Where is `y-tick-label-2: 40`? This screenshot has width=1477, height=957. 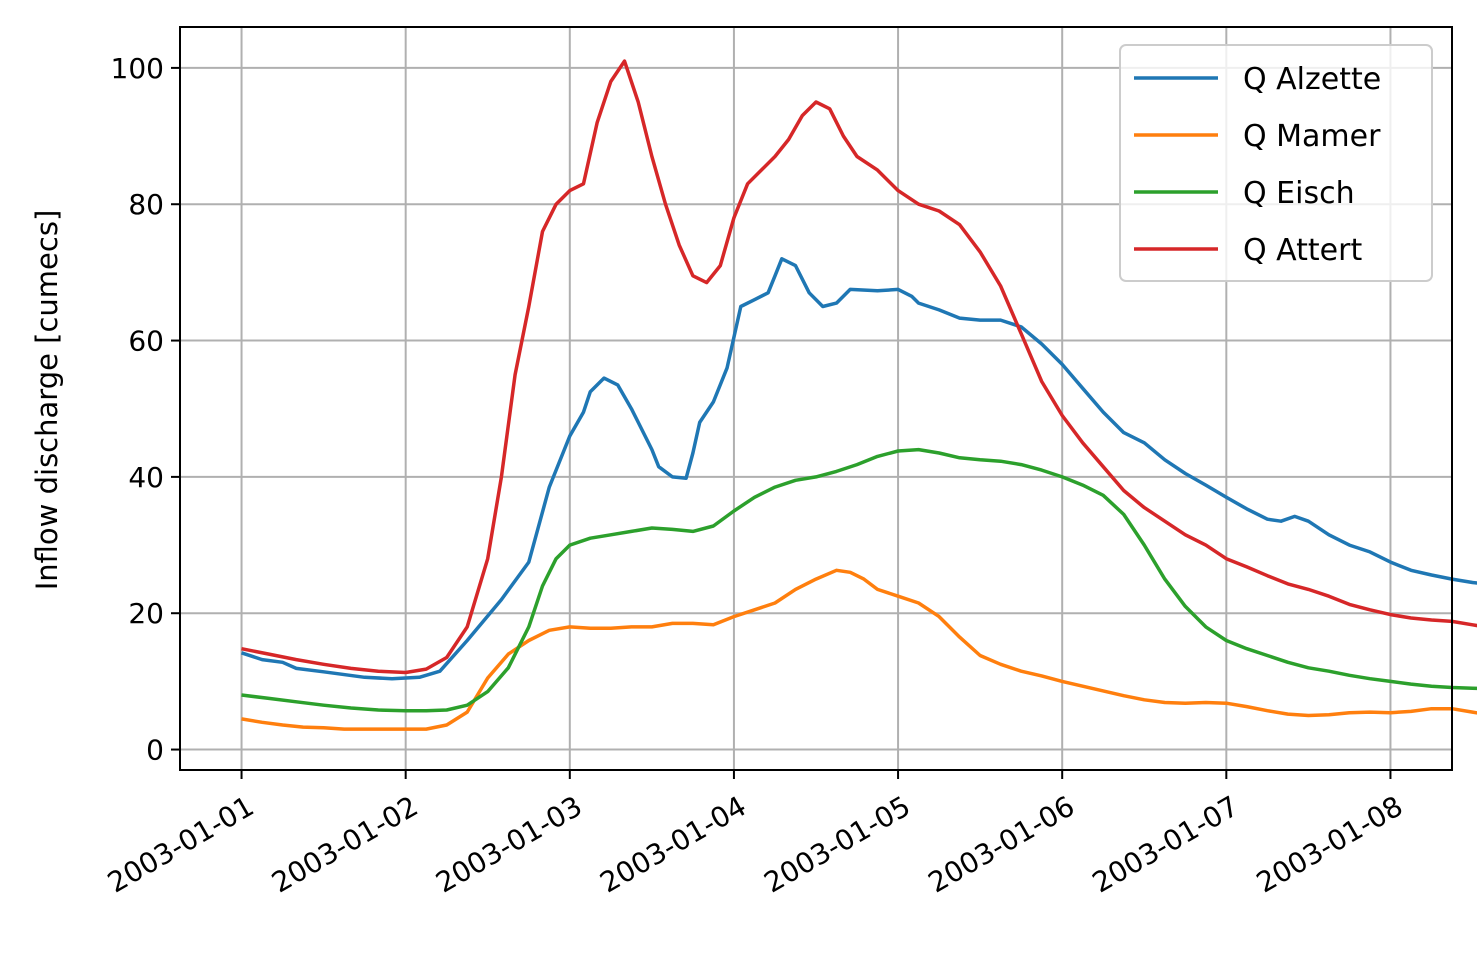 y-tick-label-2: 40 is located at coordinates (146, 477).